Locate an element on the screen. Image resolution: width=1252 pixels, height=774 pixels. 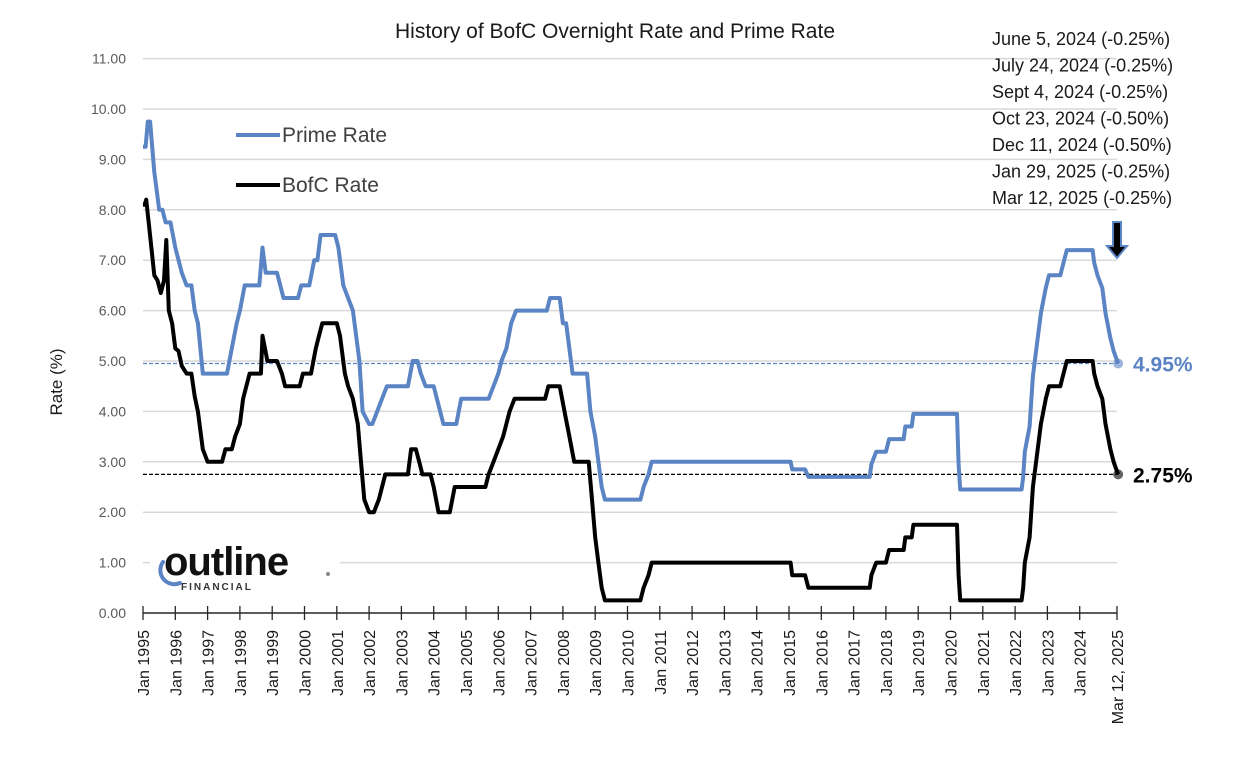
x-tick-label: Jan 2024 is located at coordinates (1081, 663).